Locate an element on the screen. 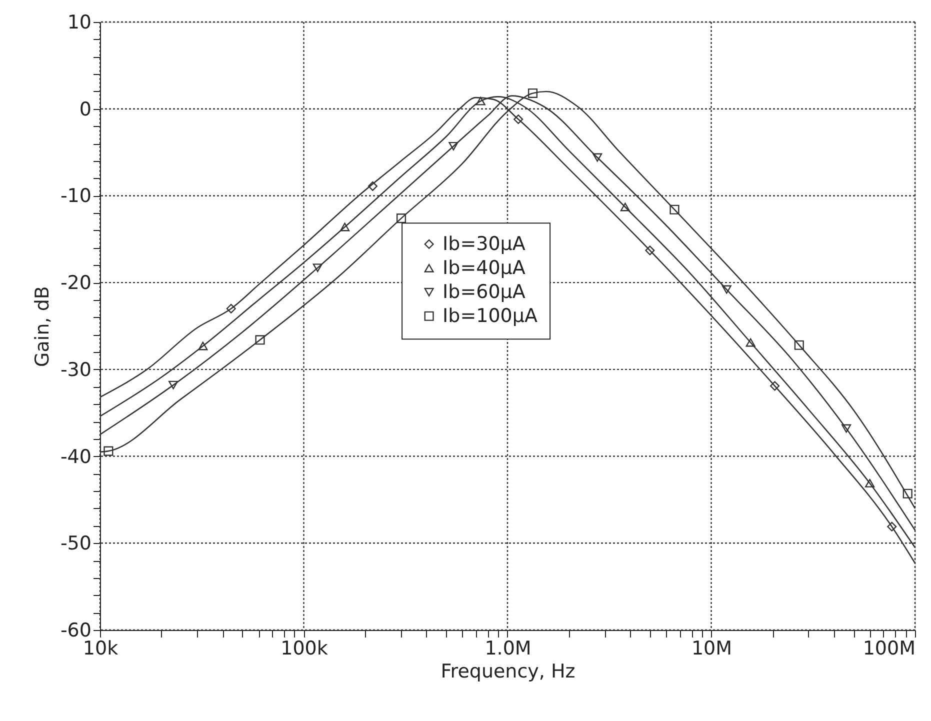  y-tick-label: -10 is located at coordinates (76, 196).